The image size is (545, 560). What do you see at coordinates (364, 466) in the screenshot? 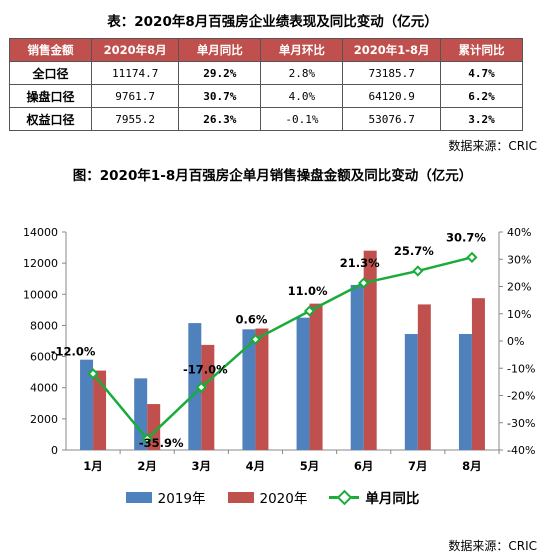
I see `x-tick-label: 6月` at bounding box center [364, 466].